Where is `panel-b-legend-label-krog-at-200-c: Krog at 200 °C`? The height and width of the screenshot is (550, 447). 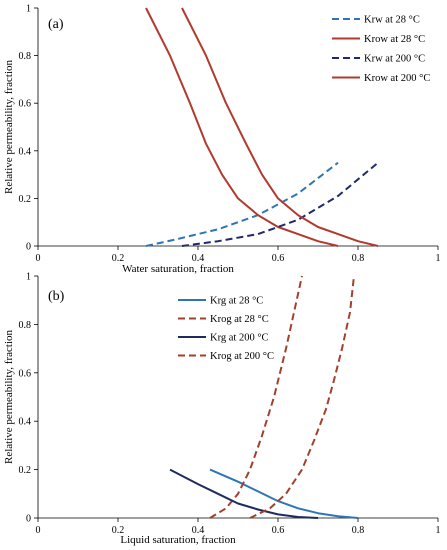
panel-b-legend-label-krog-at-200-c: Krog at 200 °C is located at coordinates (242, 356).